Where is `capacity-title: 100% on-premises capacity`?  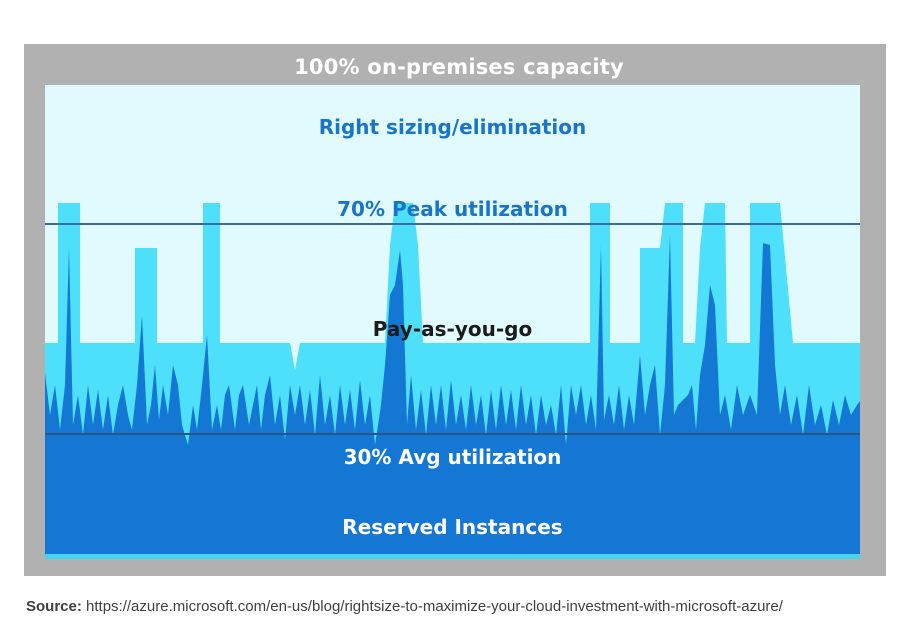
capacity-title: 100% on-premises capacity is located at coordinates (459, 67).